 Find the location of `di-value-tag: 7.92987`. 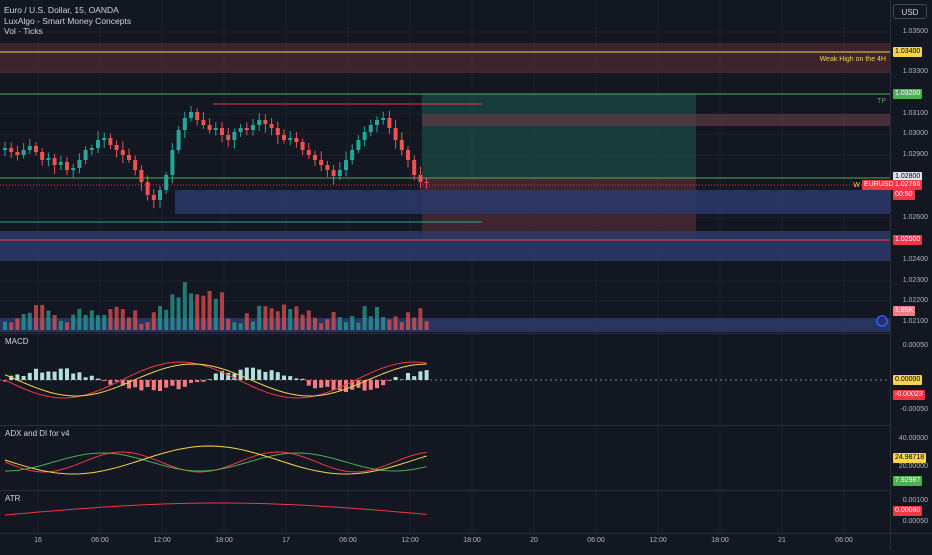

di-value-tag: 7.92987 is located at coordinates (908, 481).